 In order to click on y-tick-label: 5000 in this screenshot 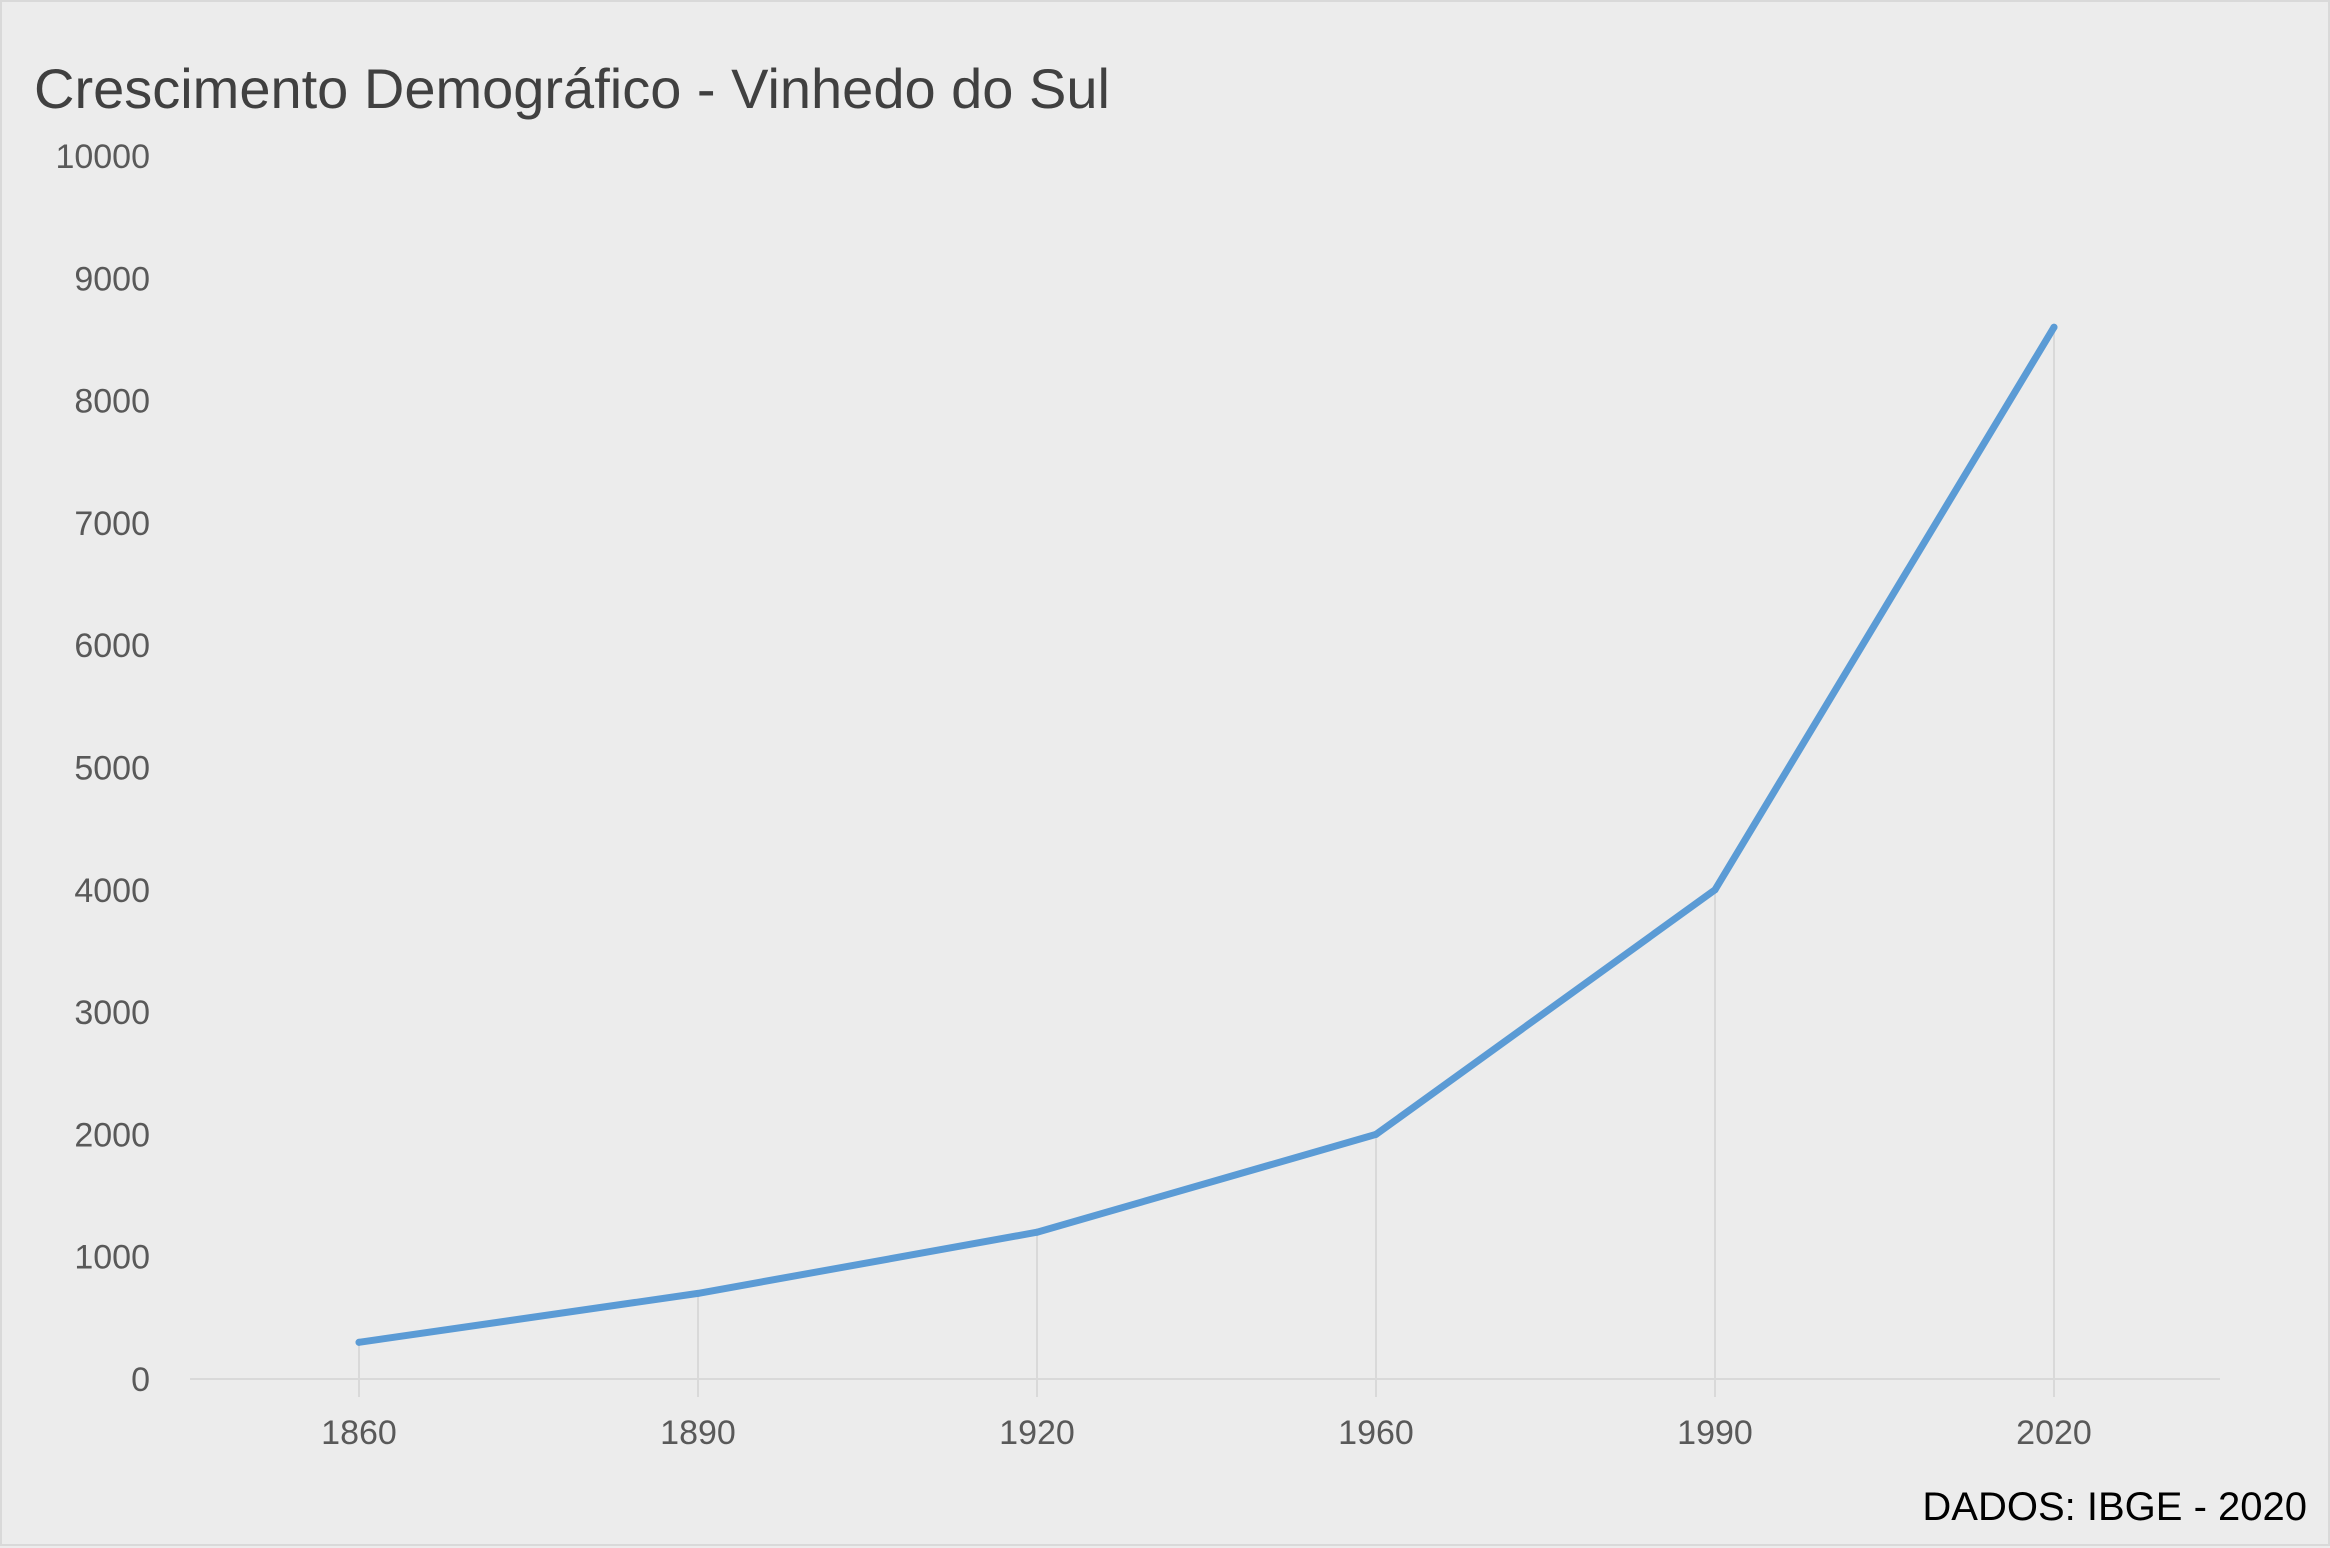, I will do `click(112, 769)`.